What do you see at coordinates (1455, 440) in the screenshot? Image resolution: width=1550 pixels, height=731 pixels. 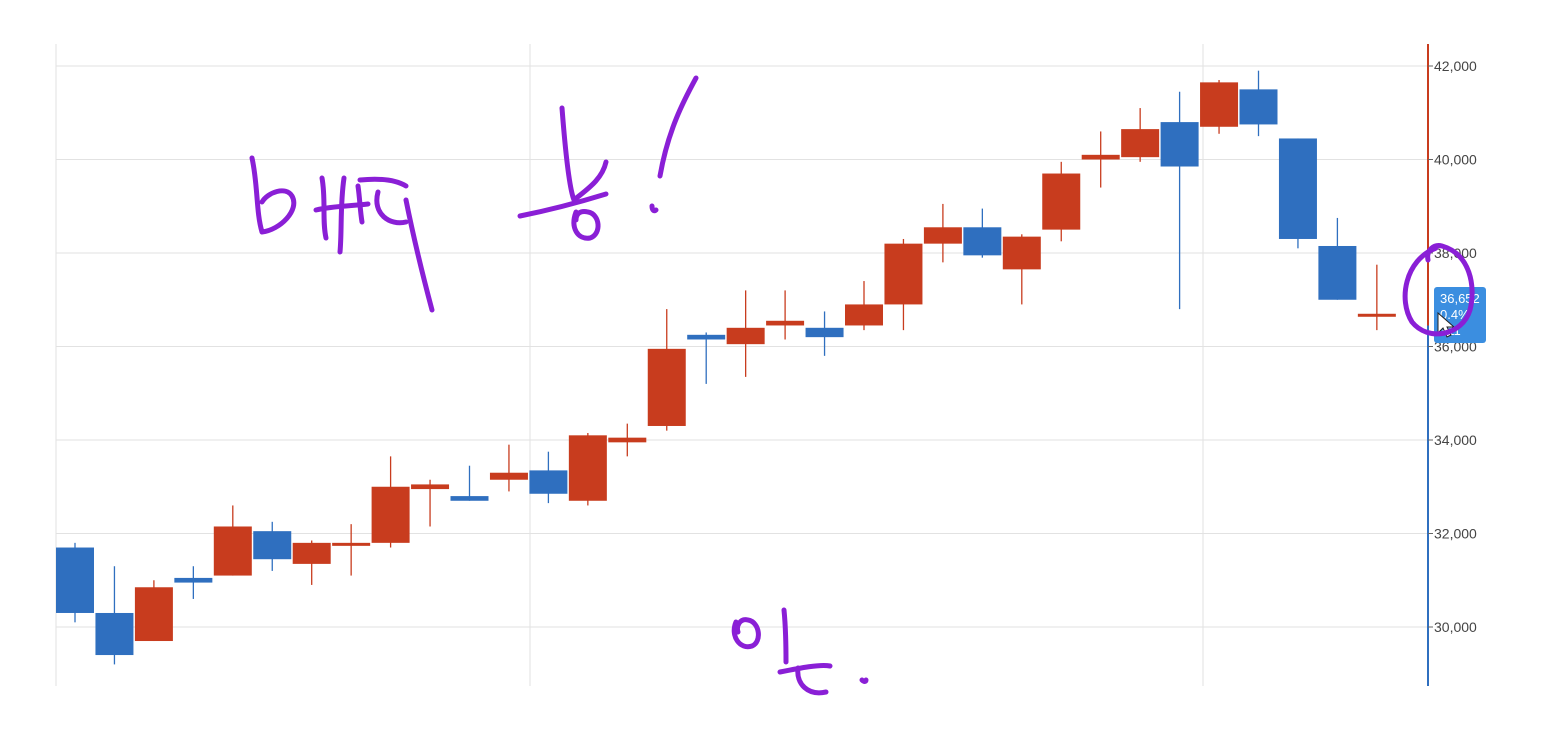 I see `y-tick-label: 34,000` at bounding box center [1455, 440].